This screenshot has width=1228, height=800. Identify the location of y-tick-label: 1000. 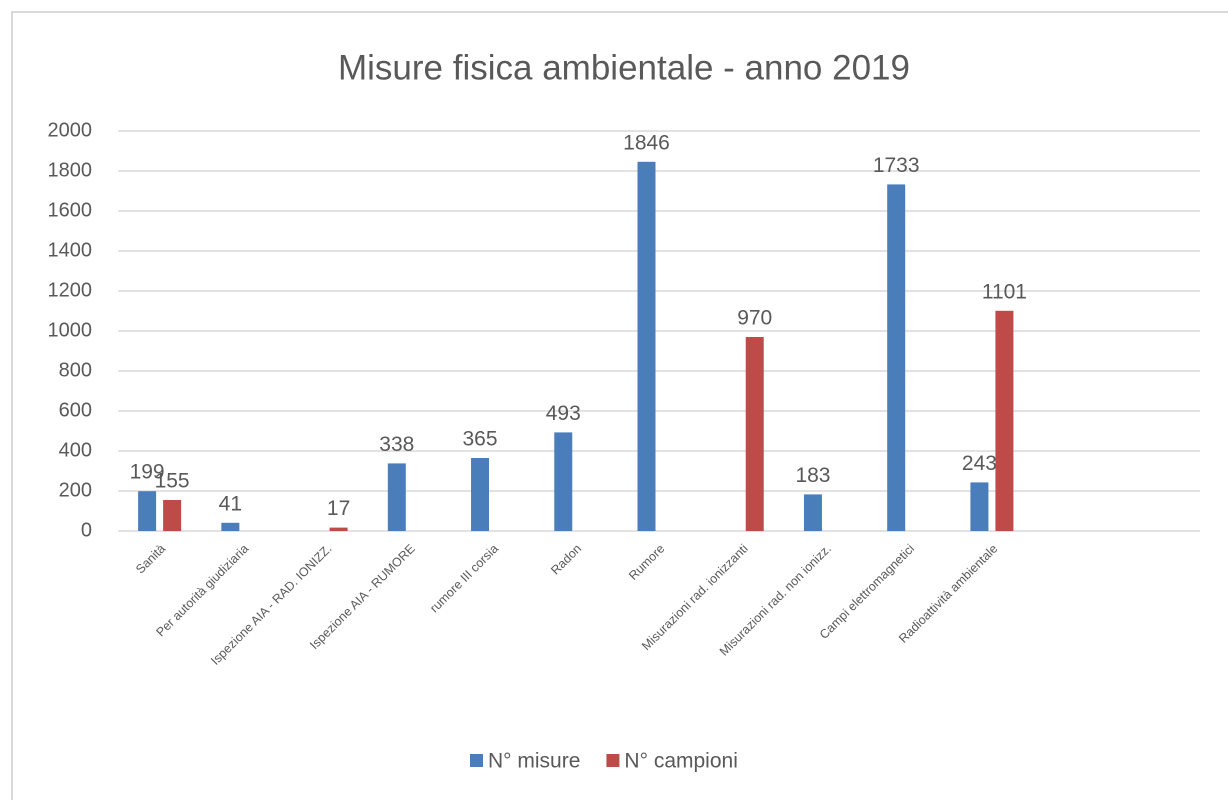
(70, 330).